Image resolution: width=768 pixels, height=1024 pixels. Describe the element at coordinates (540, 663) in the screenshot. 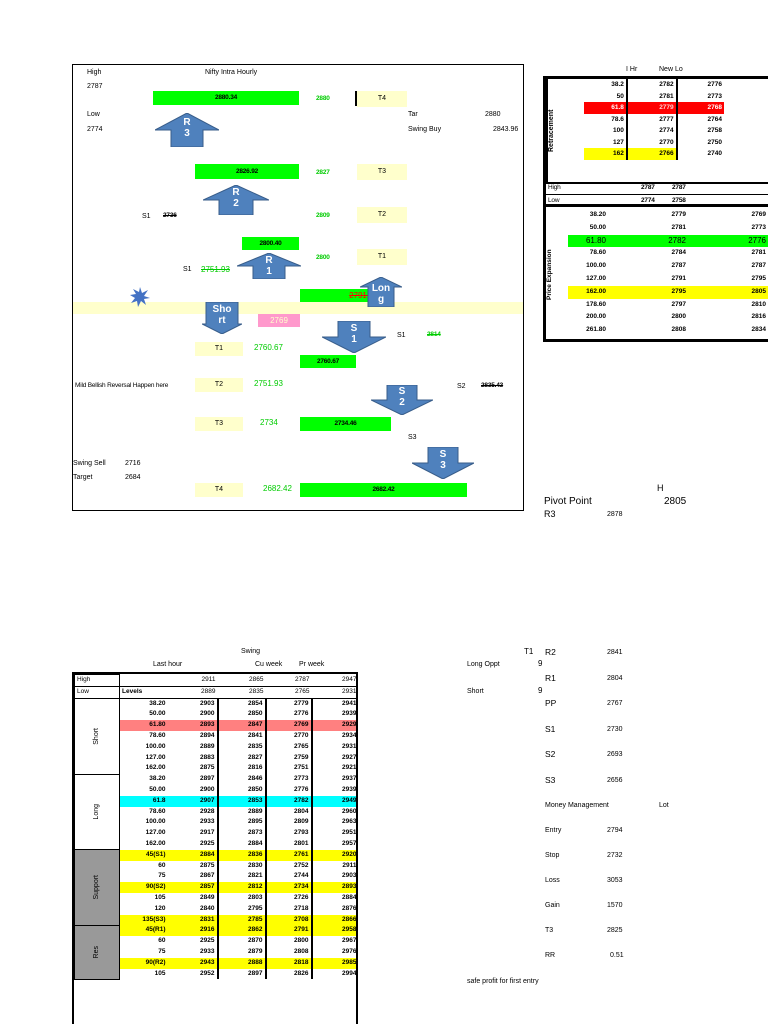

I see `long-opp-value: 9` at that location.